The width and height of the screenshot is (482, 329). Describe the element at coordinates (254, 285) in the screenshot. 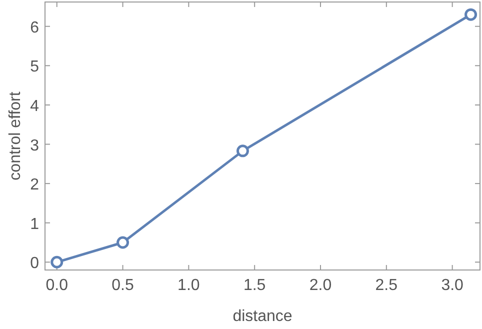

I see `x-tick-label: 1.5` at that location.